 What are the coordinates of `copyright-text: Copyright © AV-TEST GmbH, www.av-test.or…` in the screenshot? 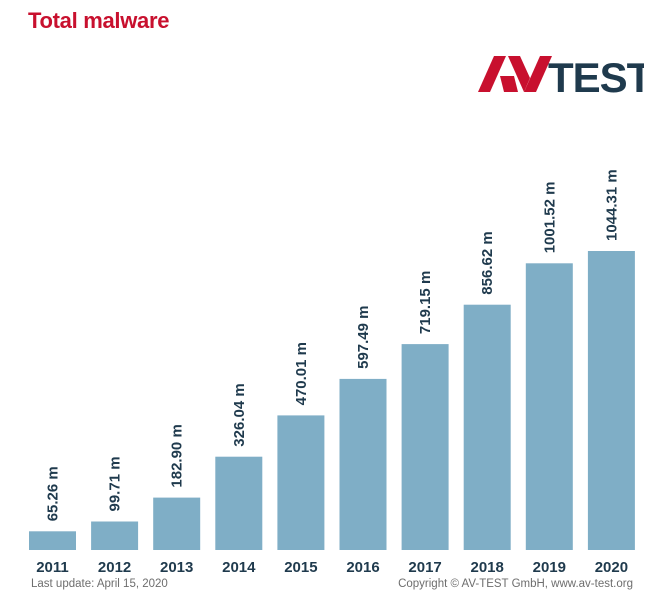 It's located at (515, 584).